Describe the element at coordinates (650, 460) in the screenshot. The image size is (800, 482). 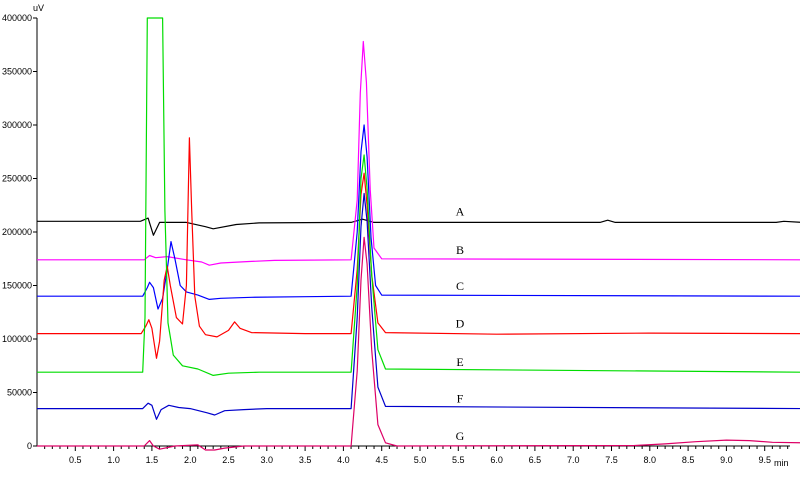
I see `x-tick-label: 8.0` at that location.